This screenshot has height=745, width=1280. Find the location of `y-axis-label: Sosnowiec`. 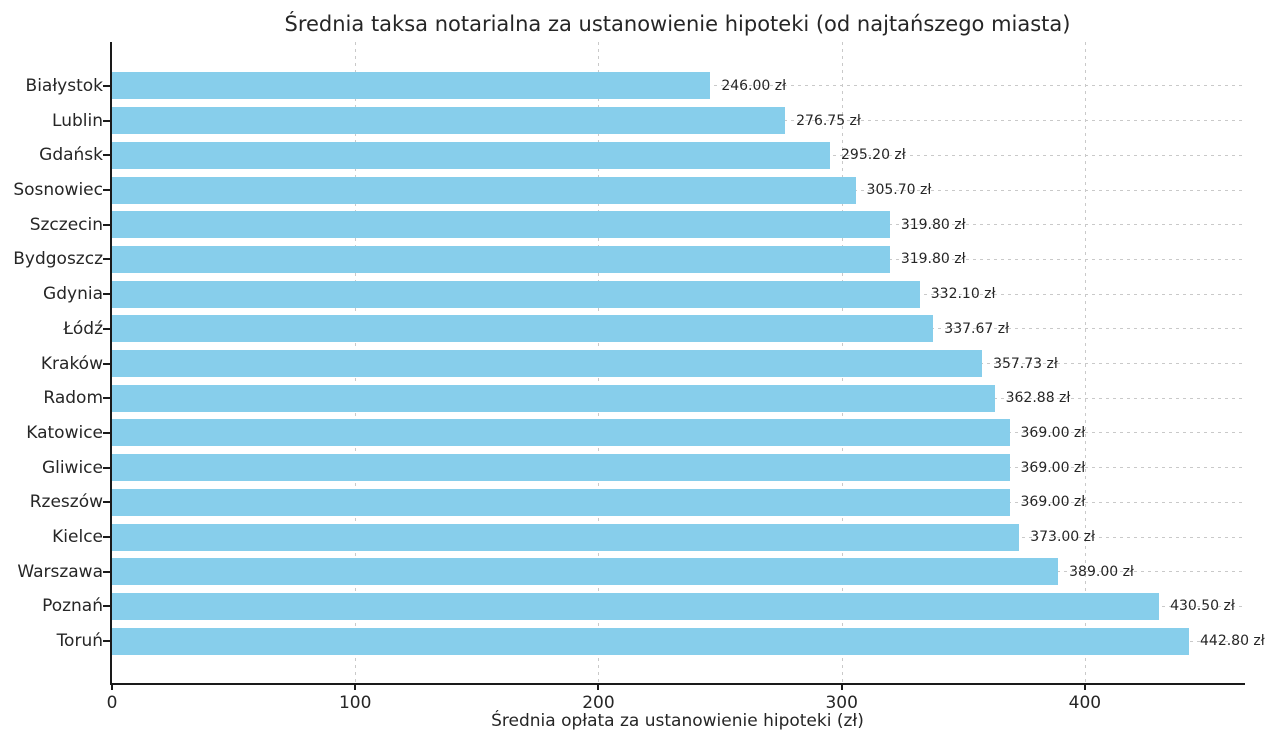

y-axis-label: Sosnowiec is located at coordinates (58, 190).